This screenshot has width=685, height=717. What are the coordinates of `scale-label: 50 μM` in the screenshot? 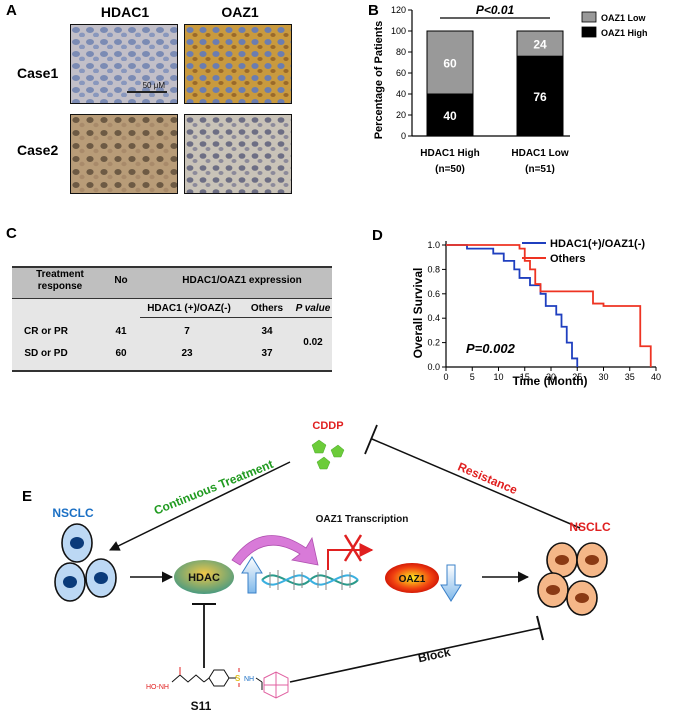 It's located at (153, 85).